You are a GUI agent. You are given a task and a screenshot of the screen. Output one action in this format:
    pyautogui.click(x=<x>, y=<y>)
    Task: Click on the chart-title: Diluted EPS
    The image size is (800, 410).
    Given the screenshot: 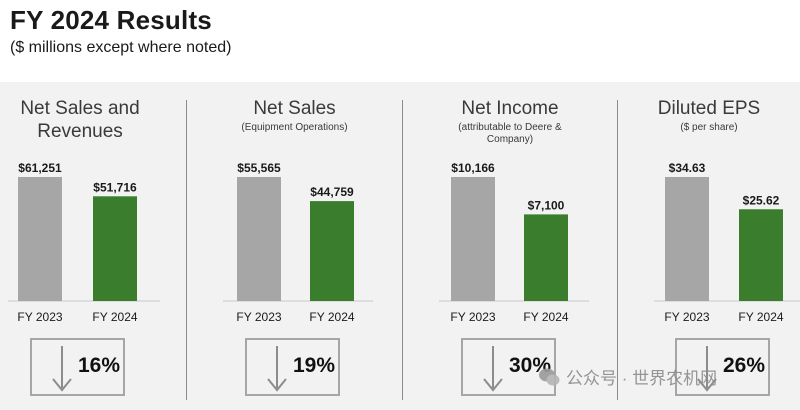 What is the action you would take?
    pyautogui.click(x=709, y=108)
    